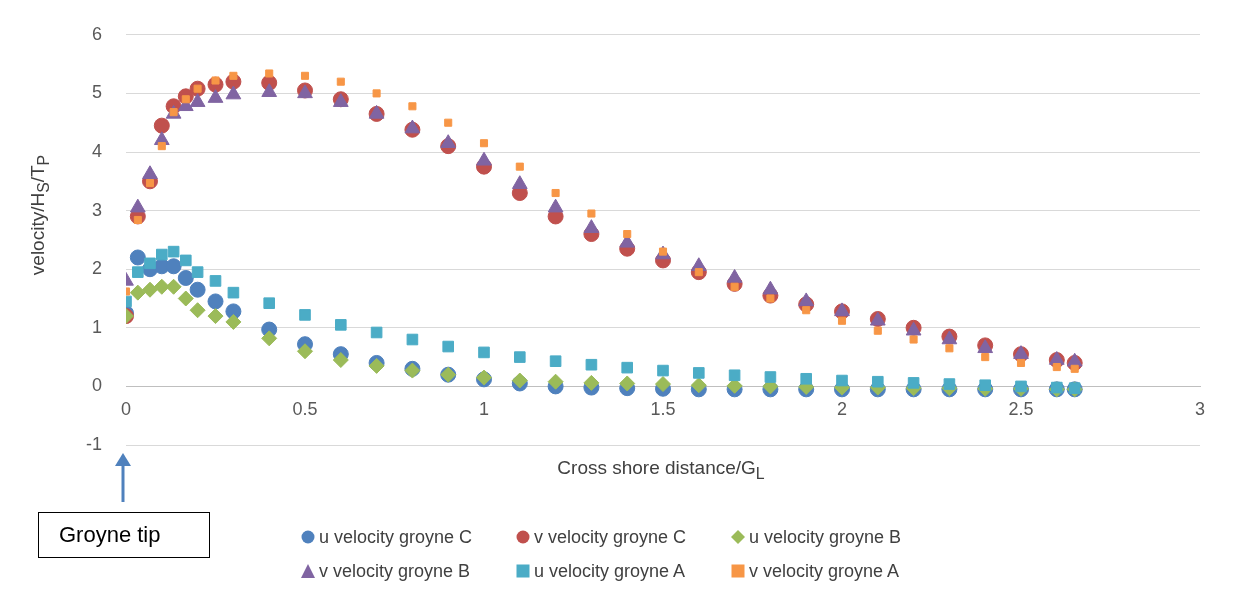 Image resolution: width=1234 pixels, height=615 pixels. What do you see at coordinates (610, 571) in the screenshot?
I see `legend-label: u velocity groyne A` at bounding box center [610, 571].